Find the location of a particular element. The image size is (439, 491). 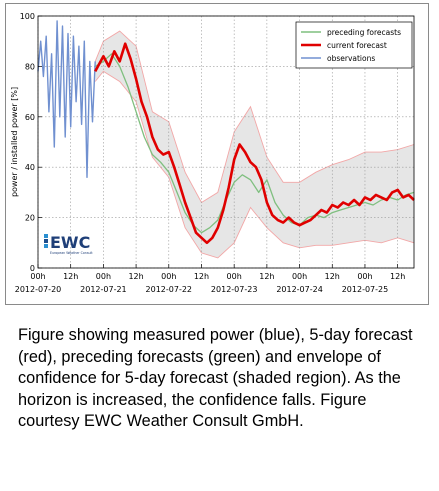

series-line-observations is located at coordinates (66, 99).